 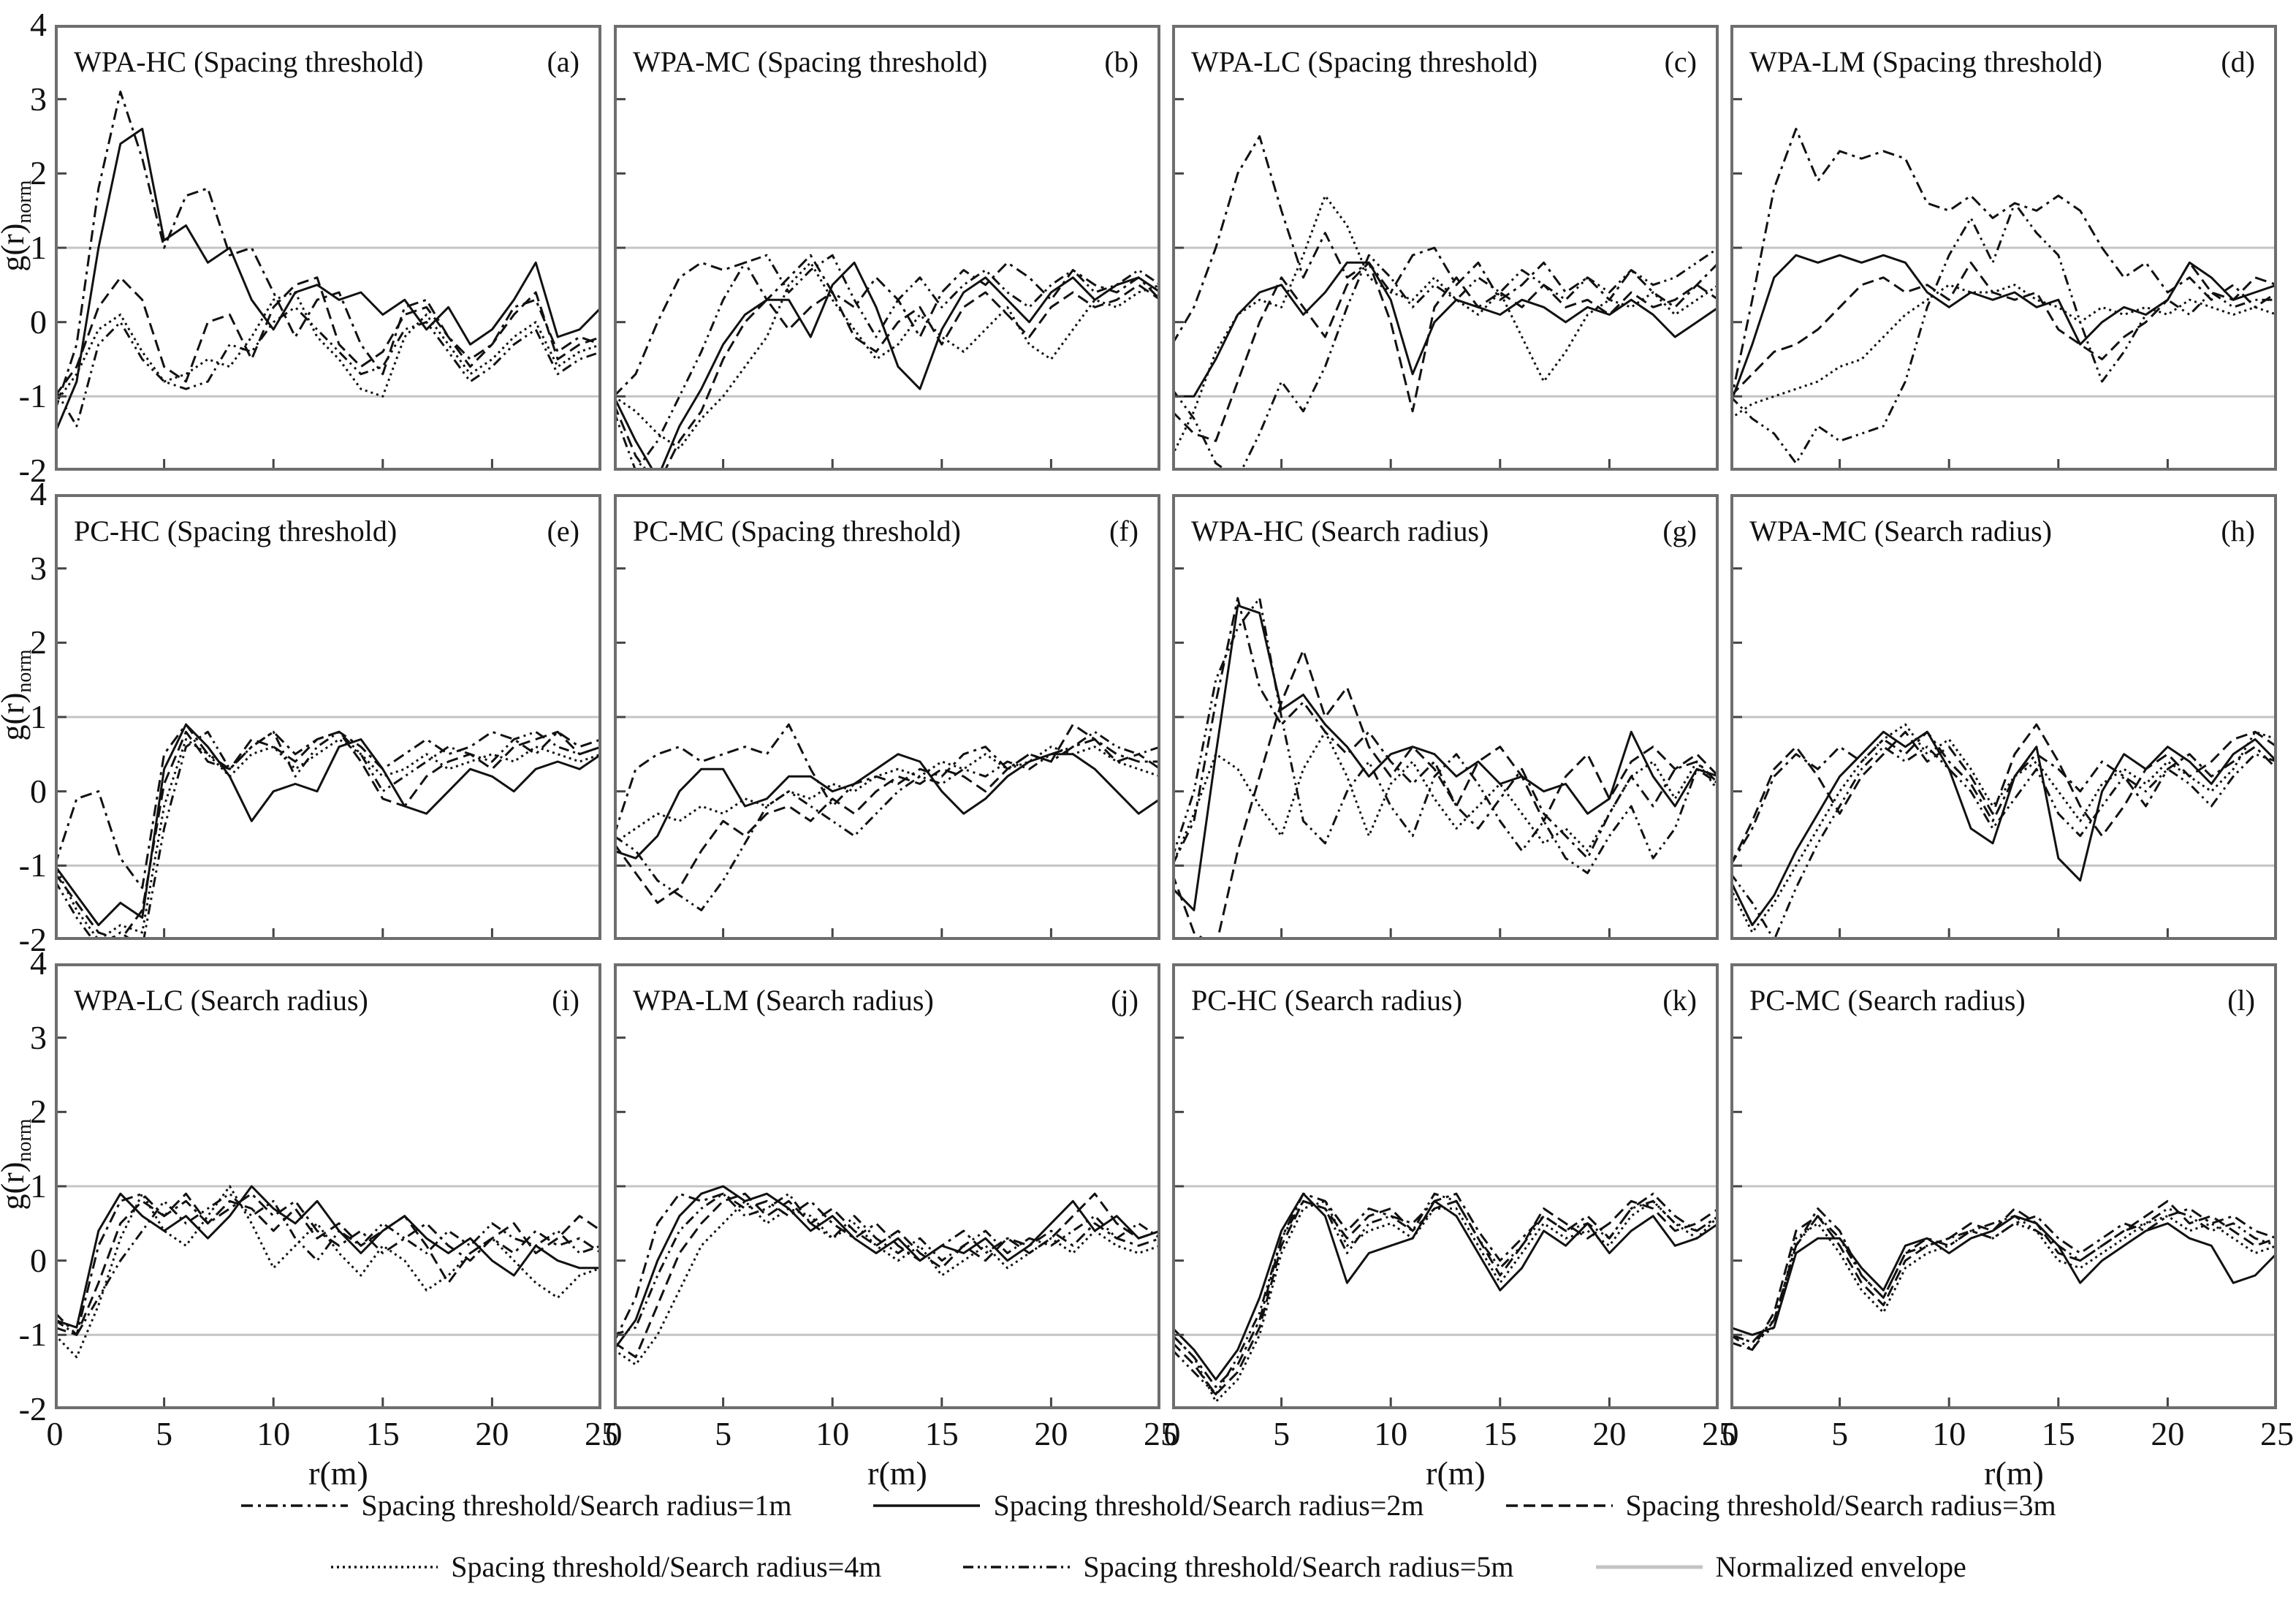 I want to click on panel-plot-area: WPA-LC (Spacing threshold) (c), so click(x=1445, y=248).